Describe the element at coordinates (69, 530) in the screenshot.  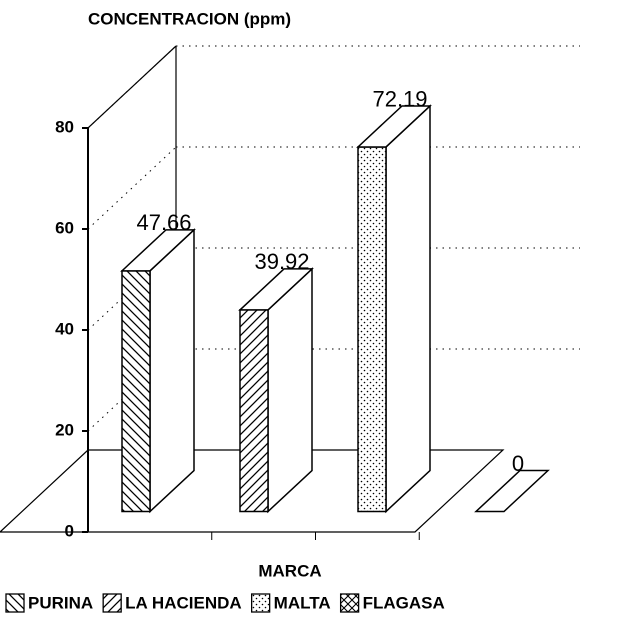
I see `y-tick-label: 0` at that location.